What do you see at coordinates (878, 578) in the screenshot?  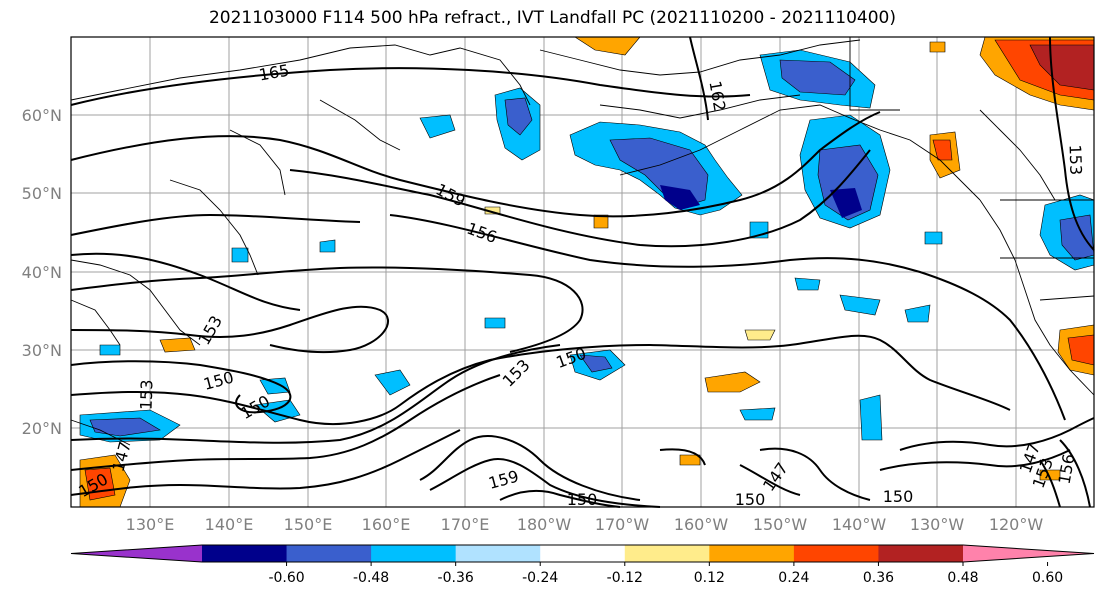 I see `colorbar-tick-label: 0.36` at bounding box center [878, 578].